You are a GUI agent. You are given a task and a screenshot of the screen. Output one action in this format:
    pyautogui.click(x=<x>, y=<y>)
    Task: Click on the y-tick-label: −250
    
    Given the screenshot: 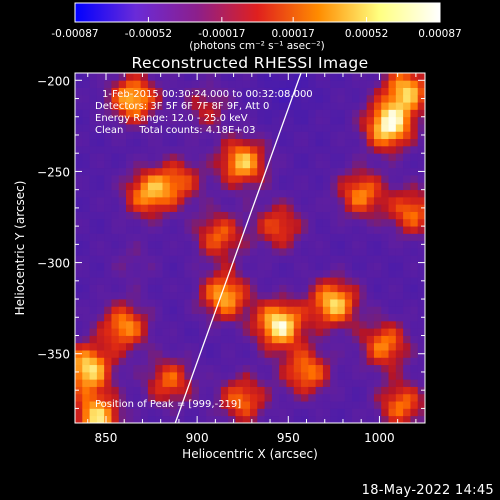 What is the action you would take?
    pyautogui.click(x=53, y=172)
    